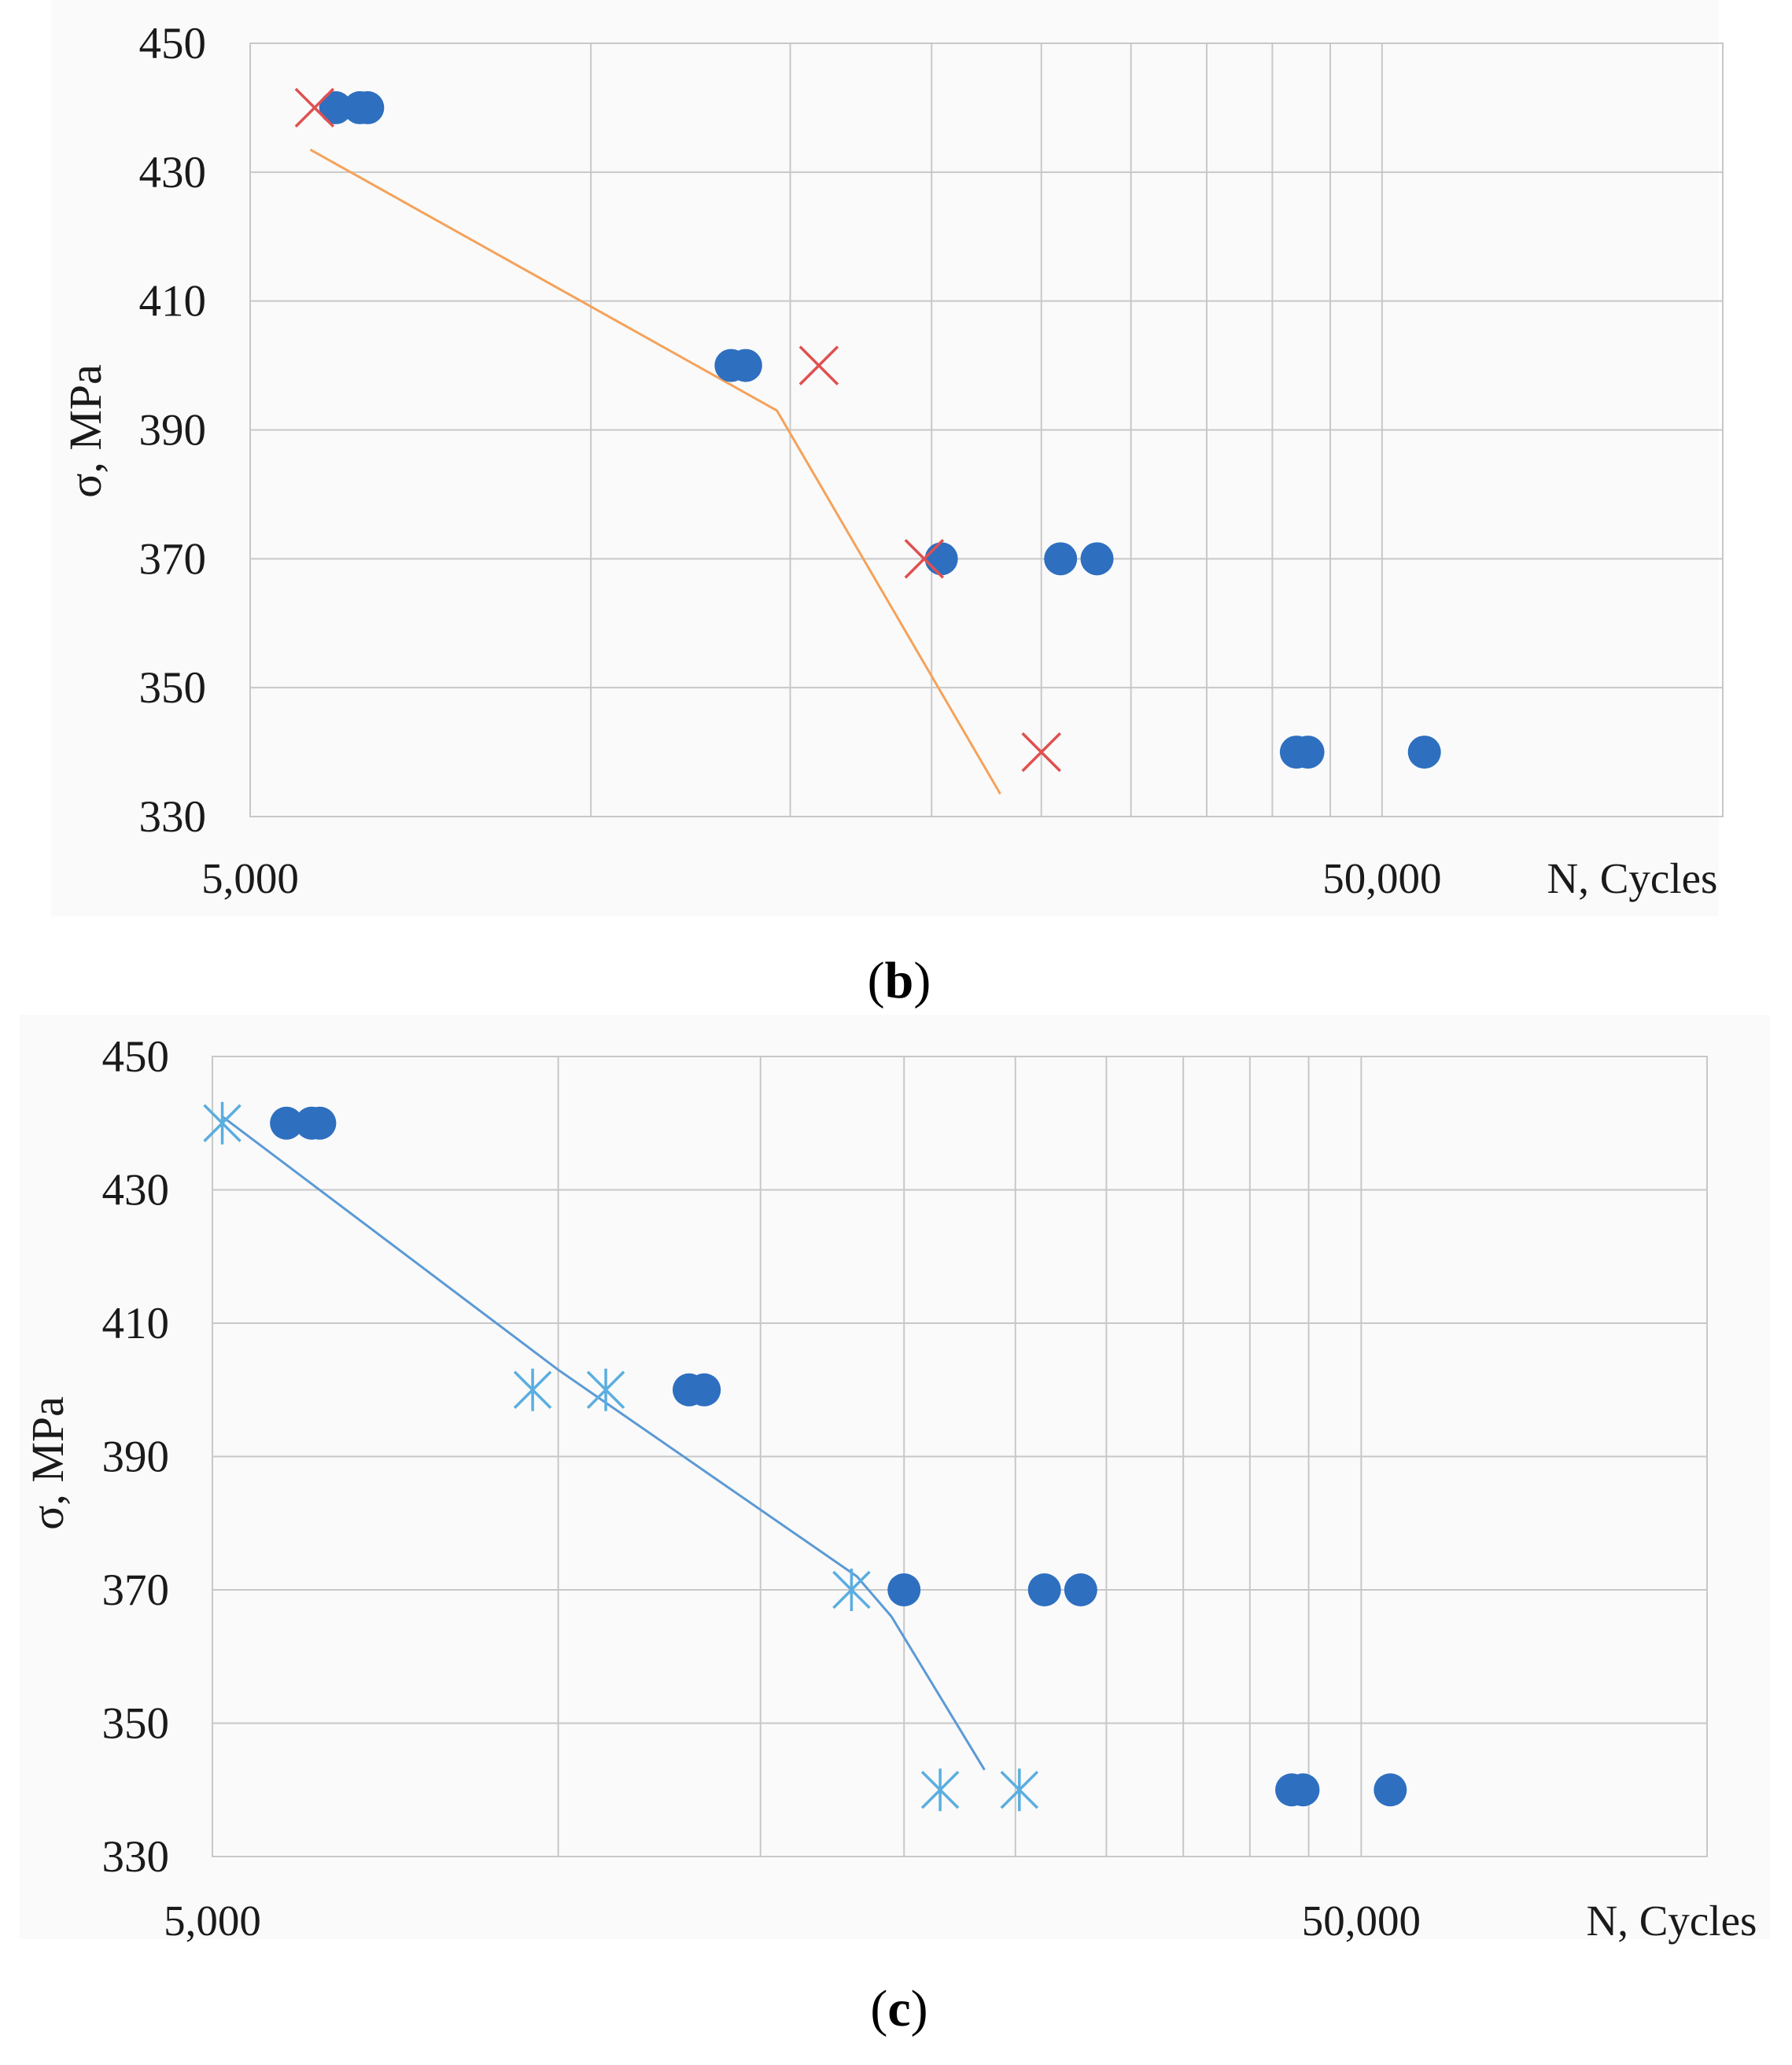 The image size is (1792, 2065). I want to click on panel-caption: (c), so click(898, 2008).